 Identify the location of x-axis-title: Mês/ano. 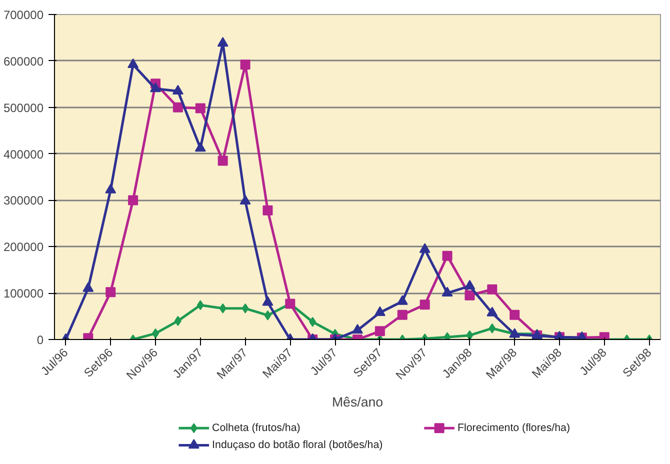
(358, 402).